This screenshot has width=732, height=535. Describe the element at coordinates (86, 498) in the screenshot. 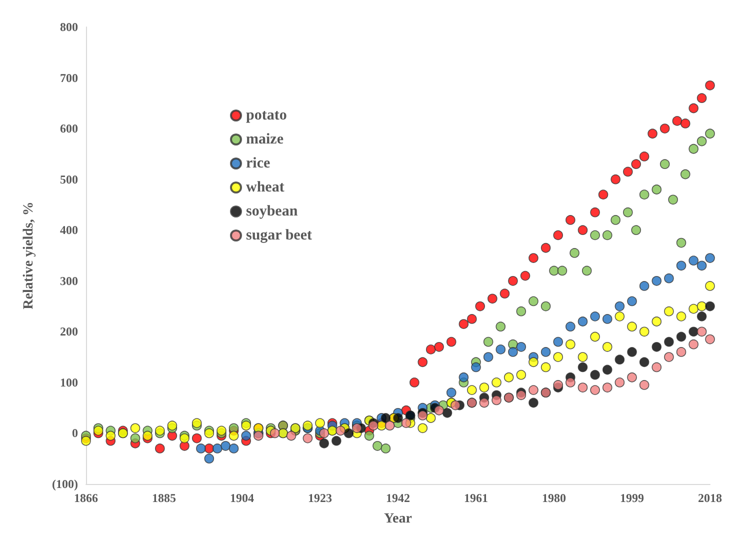

I see `x-tick-label: 1866` at that location.